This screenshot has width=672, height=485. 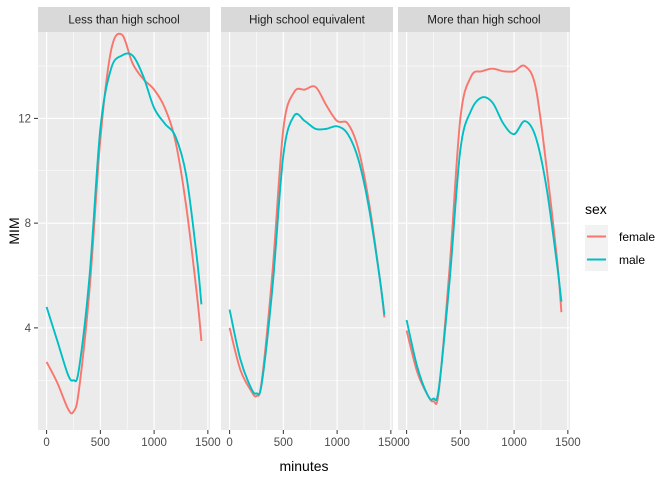 What do you see at coordinates (28, 329) in the screenshot?
I see `y-tick-label: 4` at bounding box center [28, 329].